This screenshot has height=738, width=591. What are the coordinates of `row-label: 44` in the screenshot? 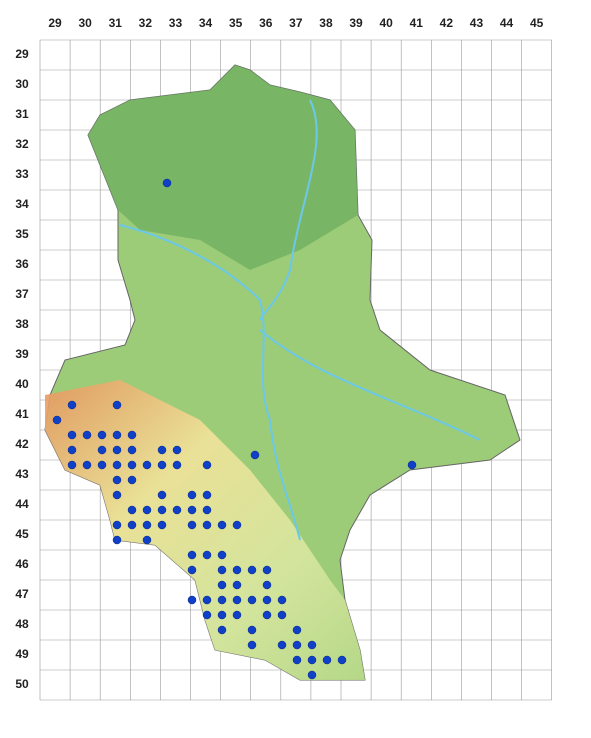 It's located at (22, 504).